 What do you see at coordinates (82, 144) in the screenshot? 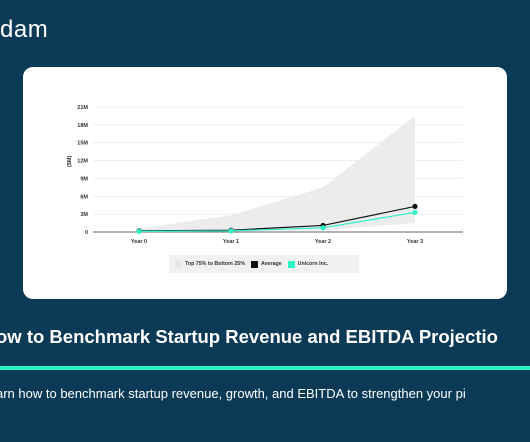
I see `y-tick-label: 15M` at bounding box center [82, 144].